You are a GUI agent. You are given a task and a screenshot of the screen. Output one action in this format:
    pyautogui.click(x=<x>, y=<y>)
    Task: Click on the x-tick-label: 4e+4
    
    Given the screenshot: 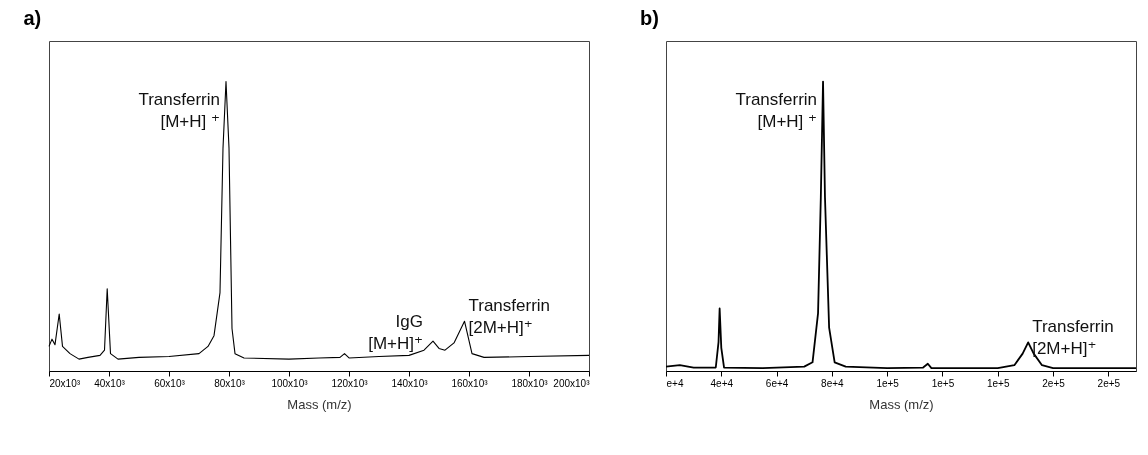 What is the action you would take?
    pyautogui.click(x=722, y=383)
    